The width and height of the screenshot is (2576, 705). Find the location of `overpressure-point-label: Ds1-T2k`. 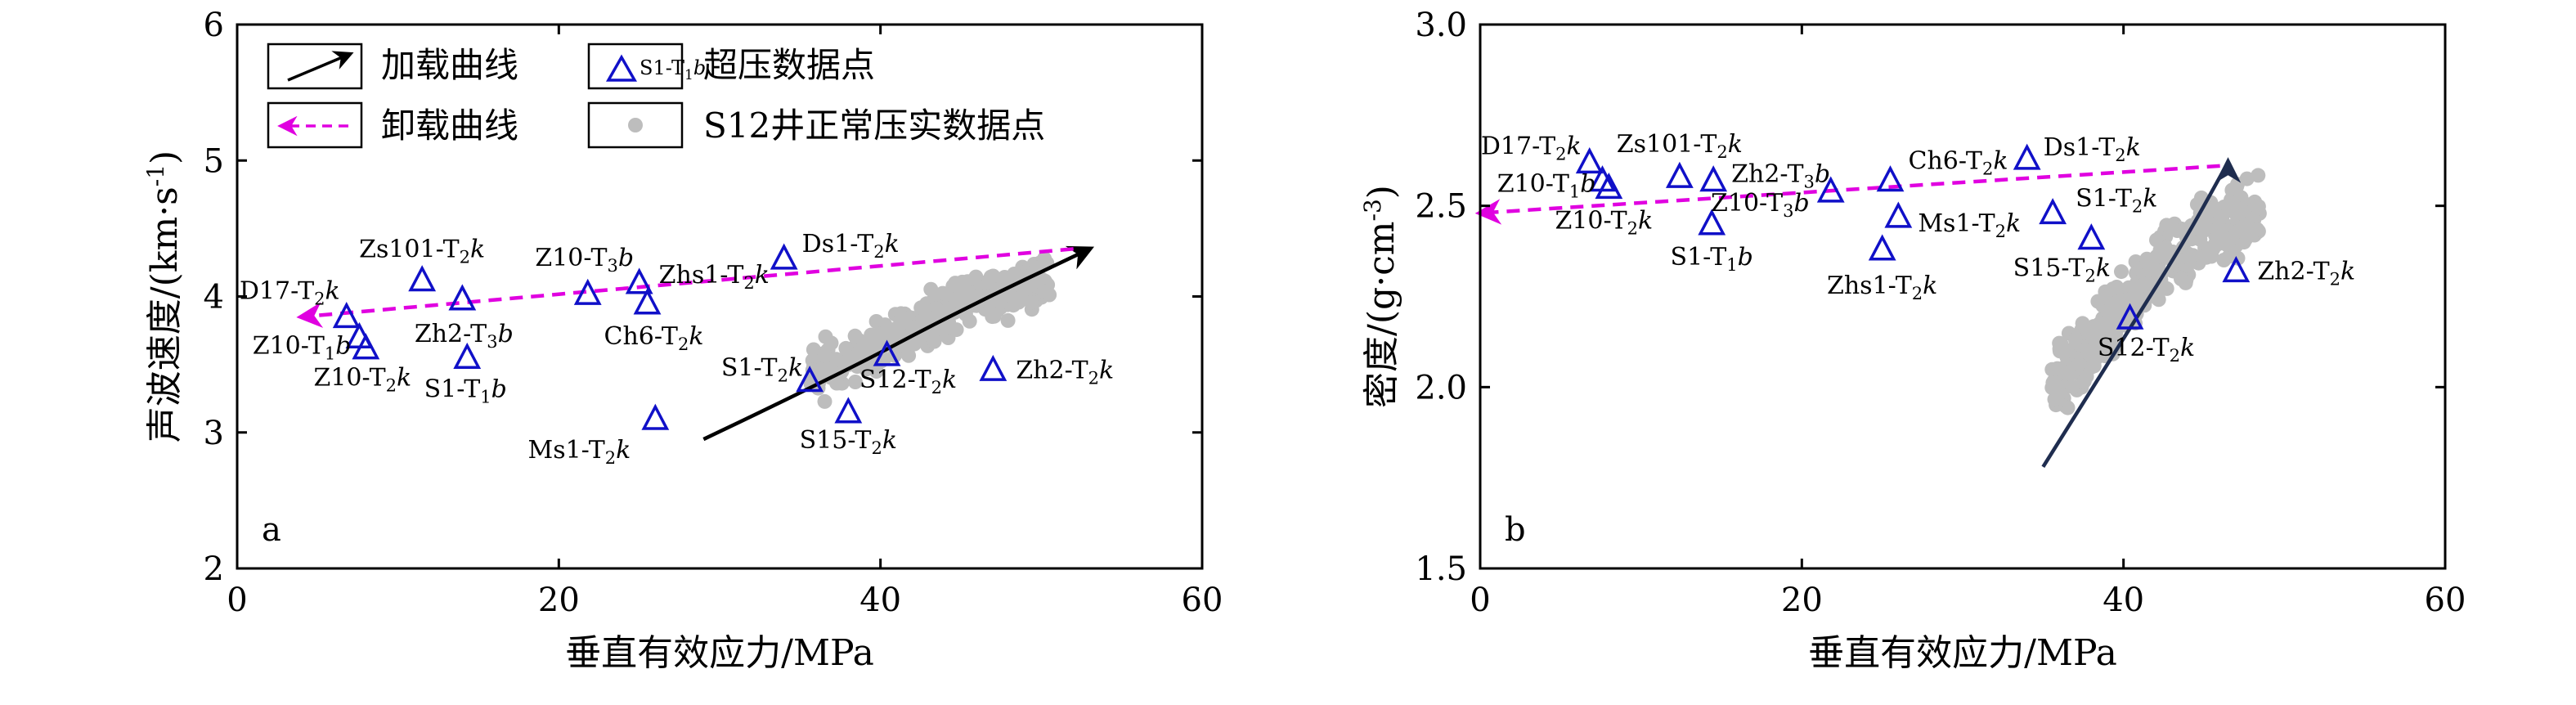

overpressure-point-label: Ds1-T2k is located at coordinates (2092, 149).